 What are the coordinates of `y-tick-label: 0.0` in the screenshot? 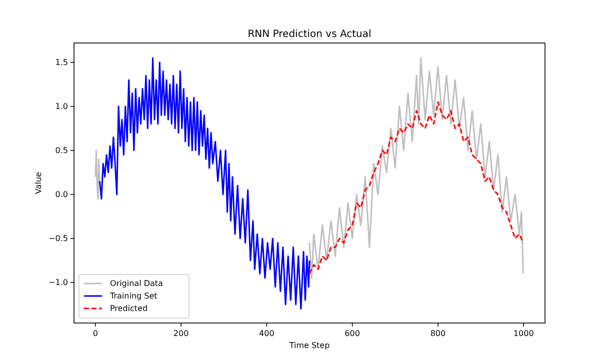 It's located at (61, 195).